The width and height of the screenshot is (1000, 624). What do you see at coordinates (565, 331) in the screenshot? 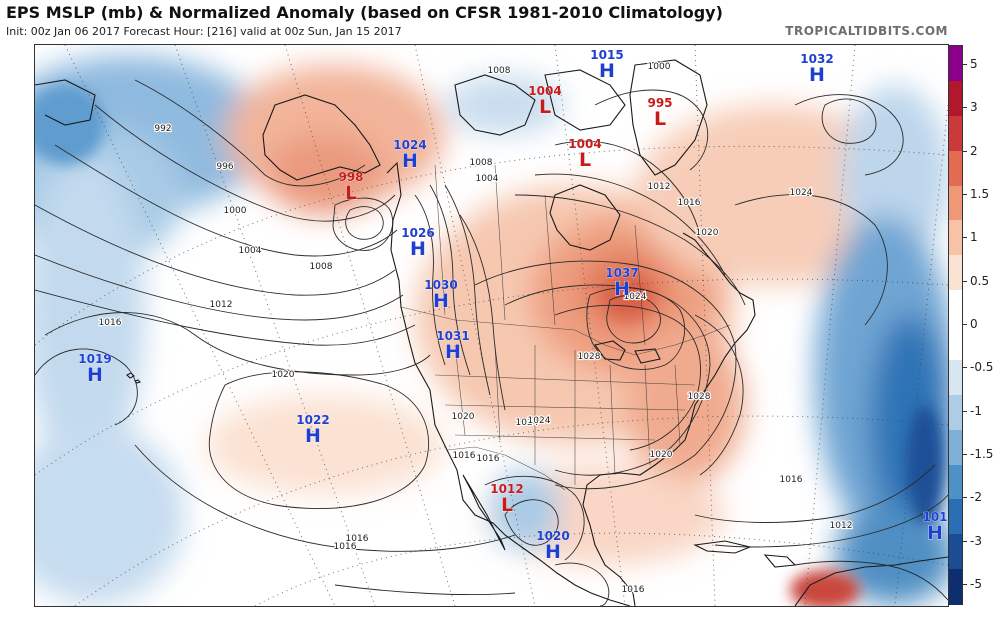
I see `us-canada-border` at bounding box center [565, 331].